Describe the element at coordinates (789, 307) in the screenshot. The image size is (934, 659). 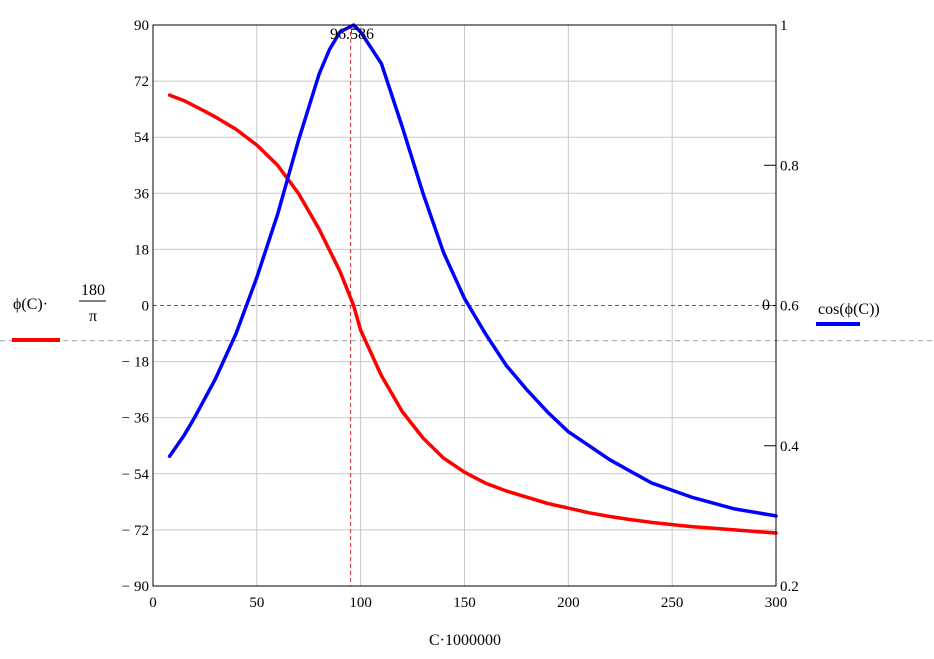
I see `right-tick-label: 0.6` at that location.